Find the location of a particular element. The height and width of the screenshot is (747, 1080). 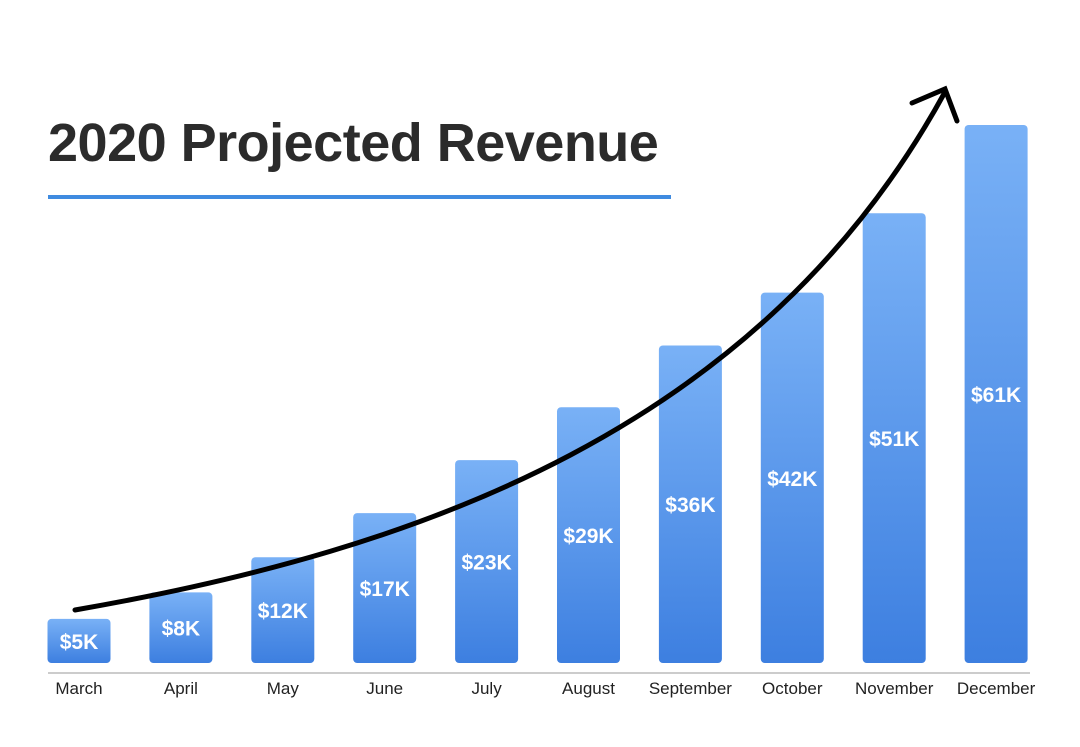

bar-march is located at coordinates (79, 640).